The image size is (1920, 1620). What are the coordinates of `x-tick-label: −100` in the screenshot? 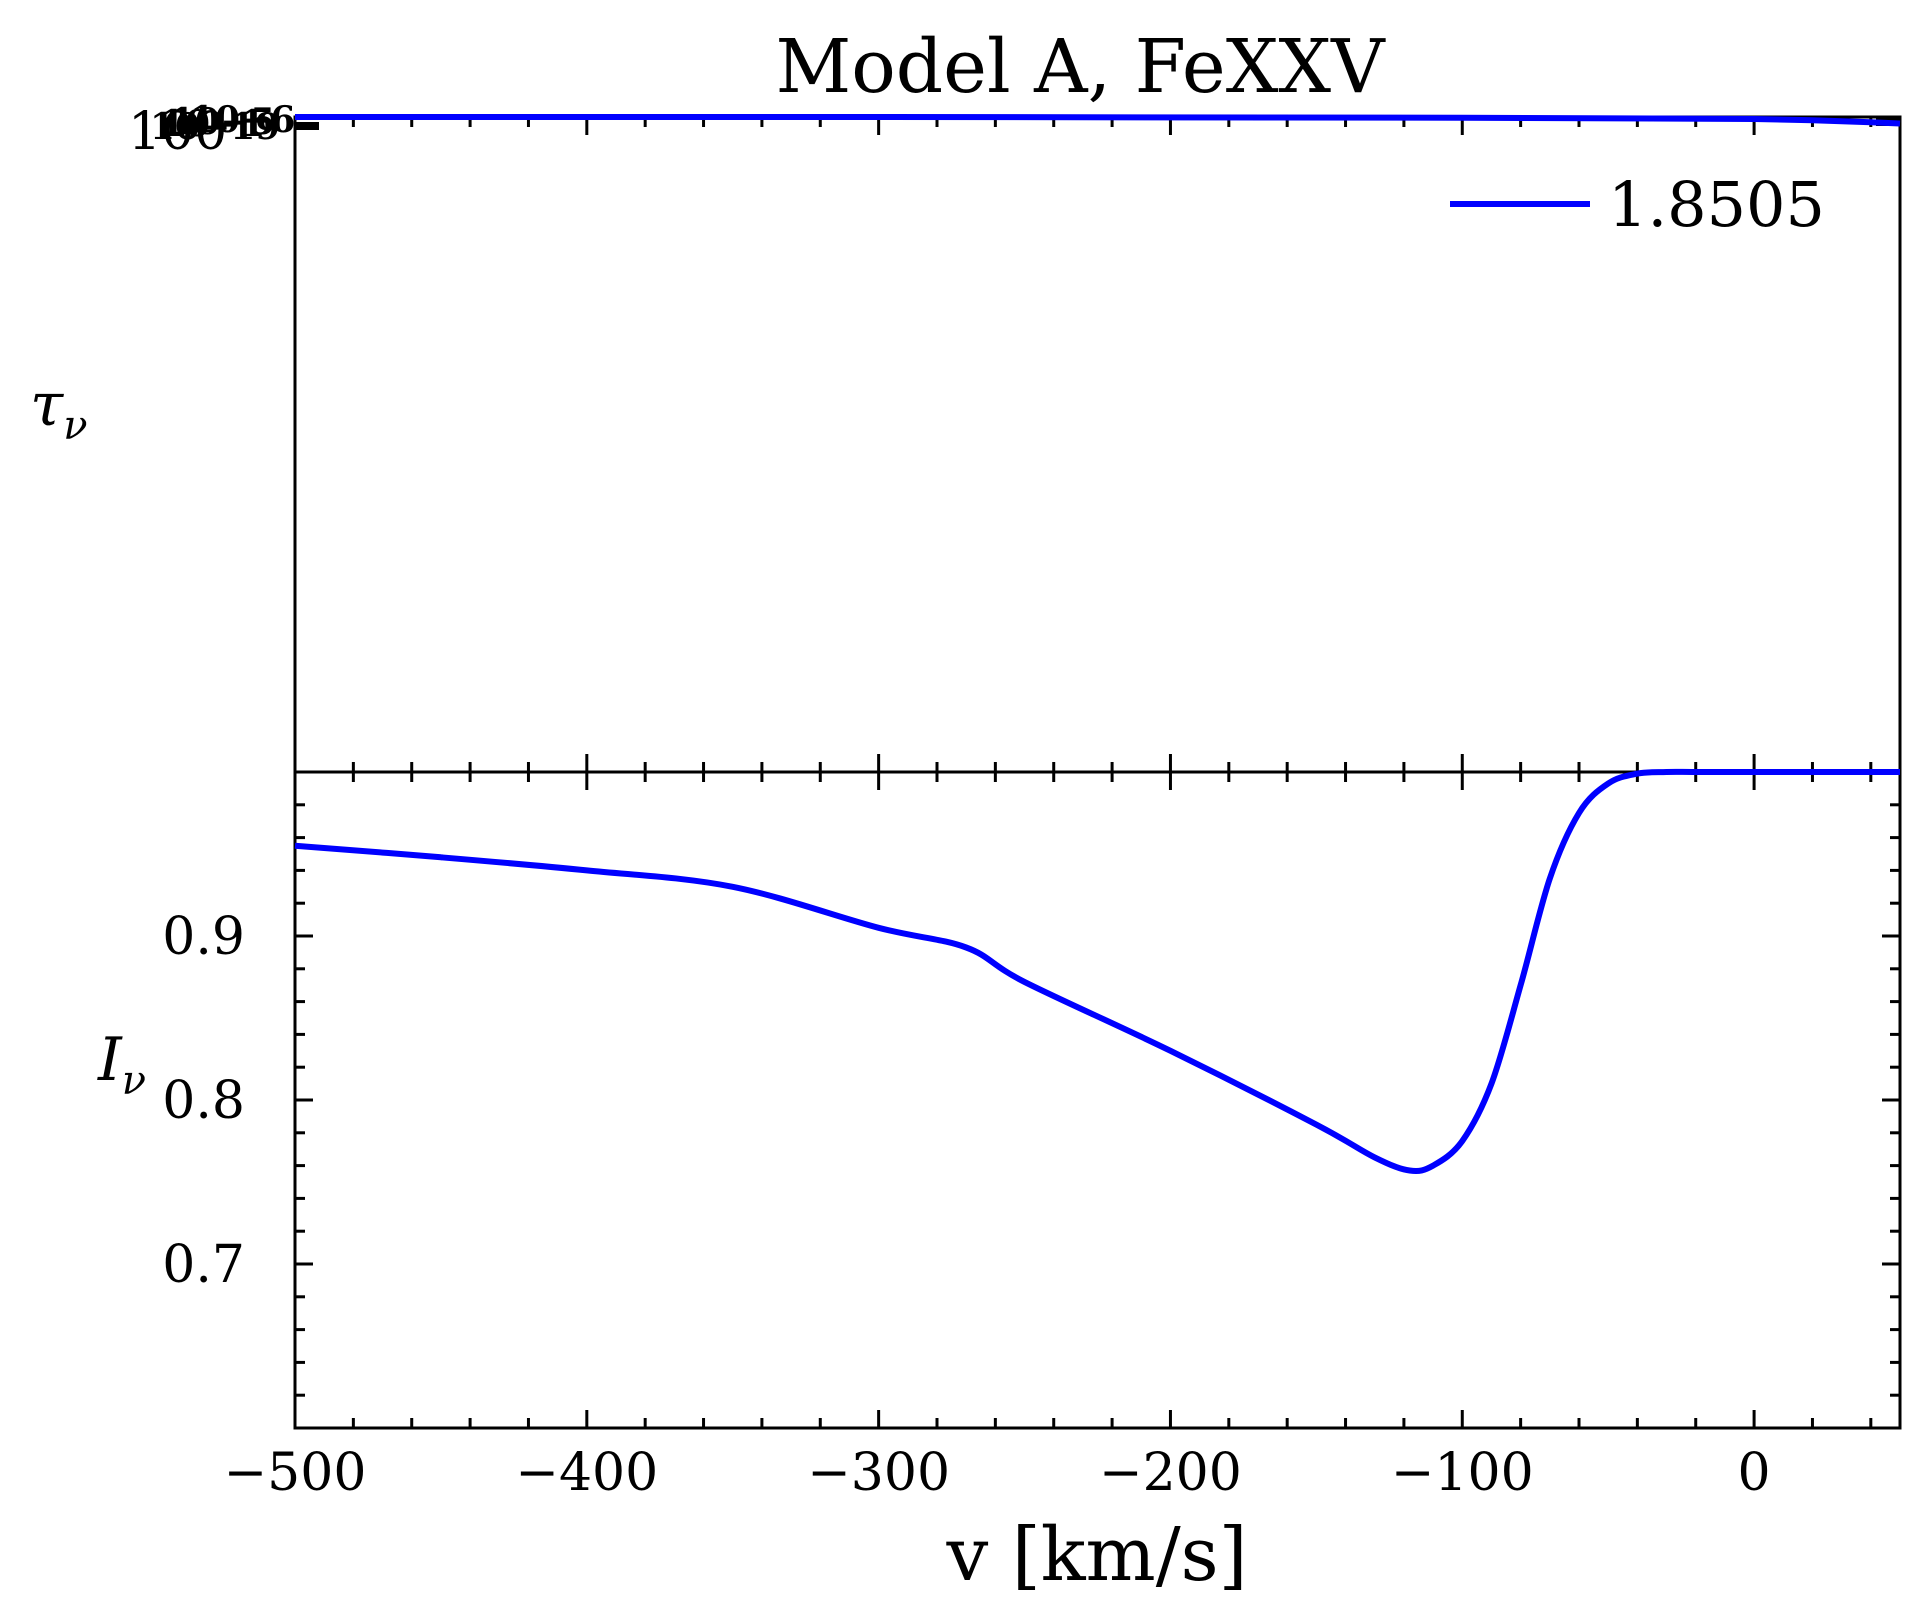 It's located at (1462, 1473).